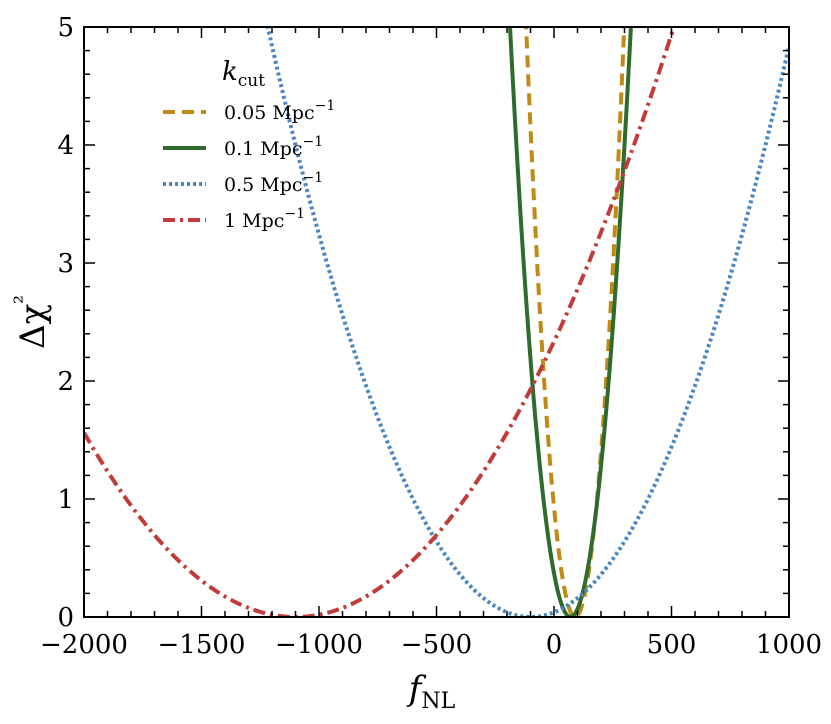 The image size is (831, 724). What do you see at coordinates (273, 183) in the screenshot?
I see `legend-label-3: 0.5 Mpc−1` at bounding box center [273, 183].